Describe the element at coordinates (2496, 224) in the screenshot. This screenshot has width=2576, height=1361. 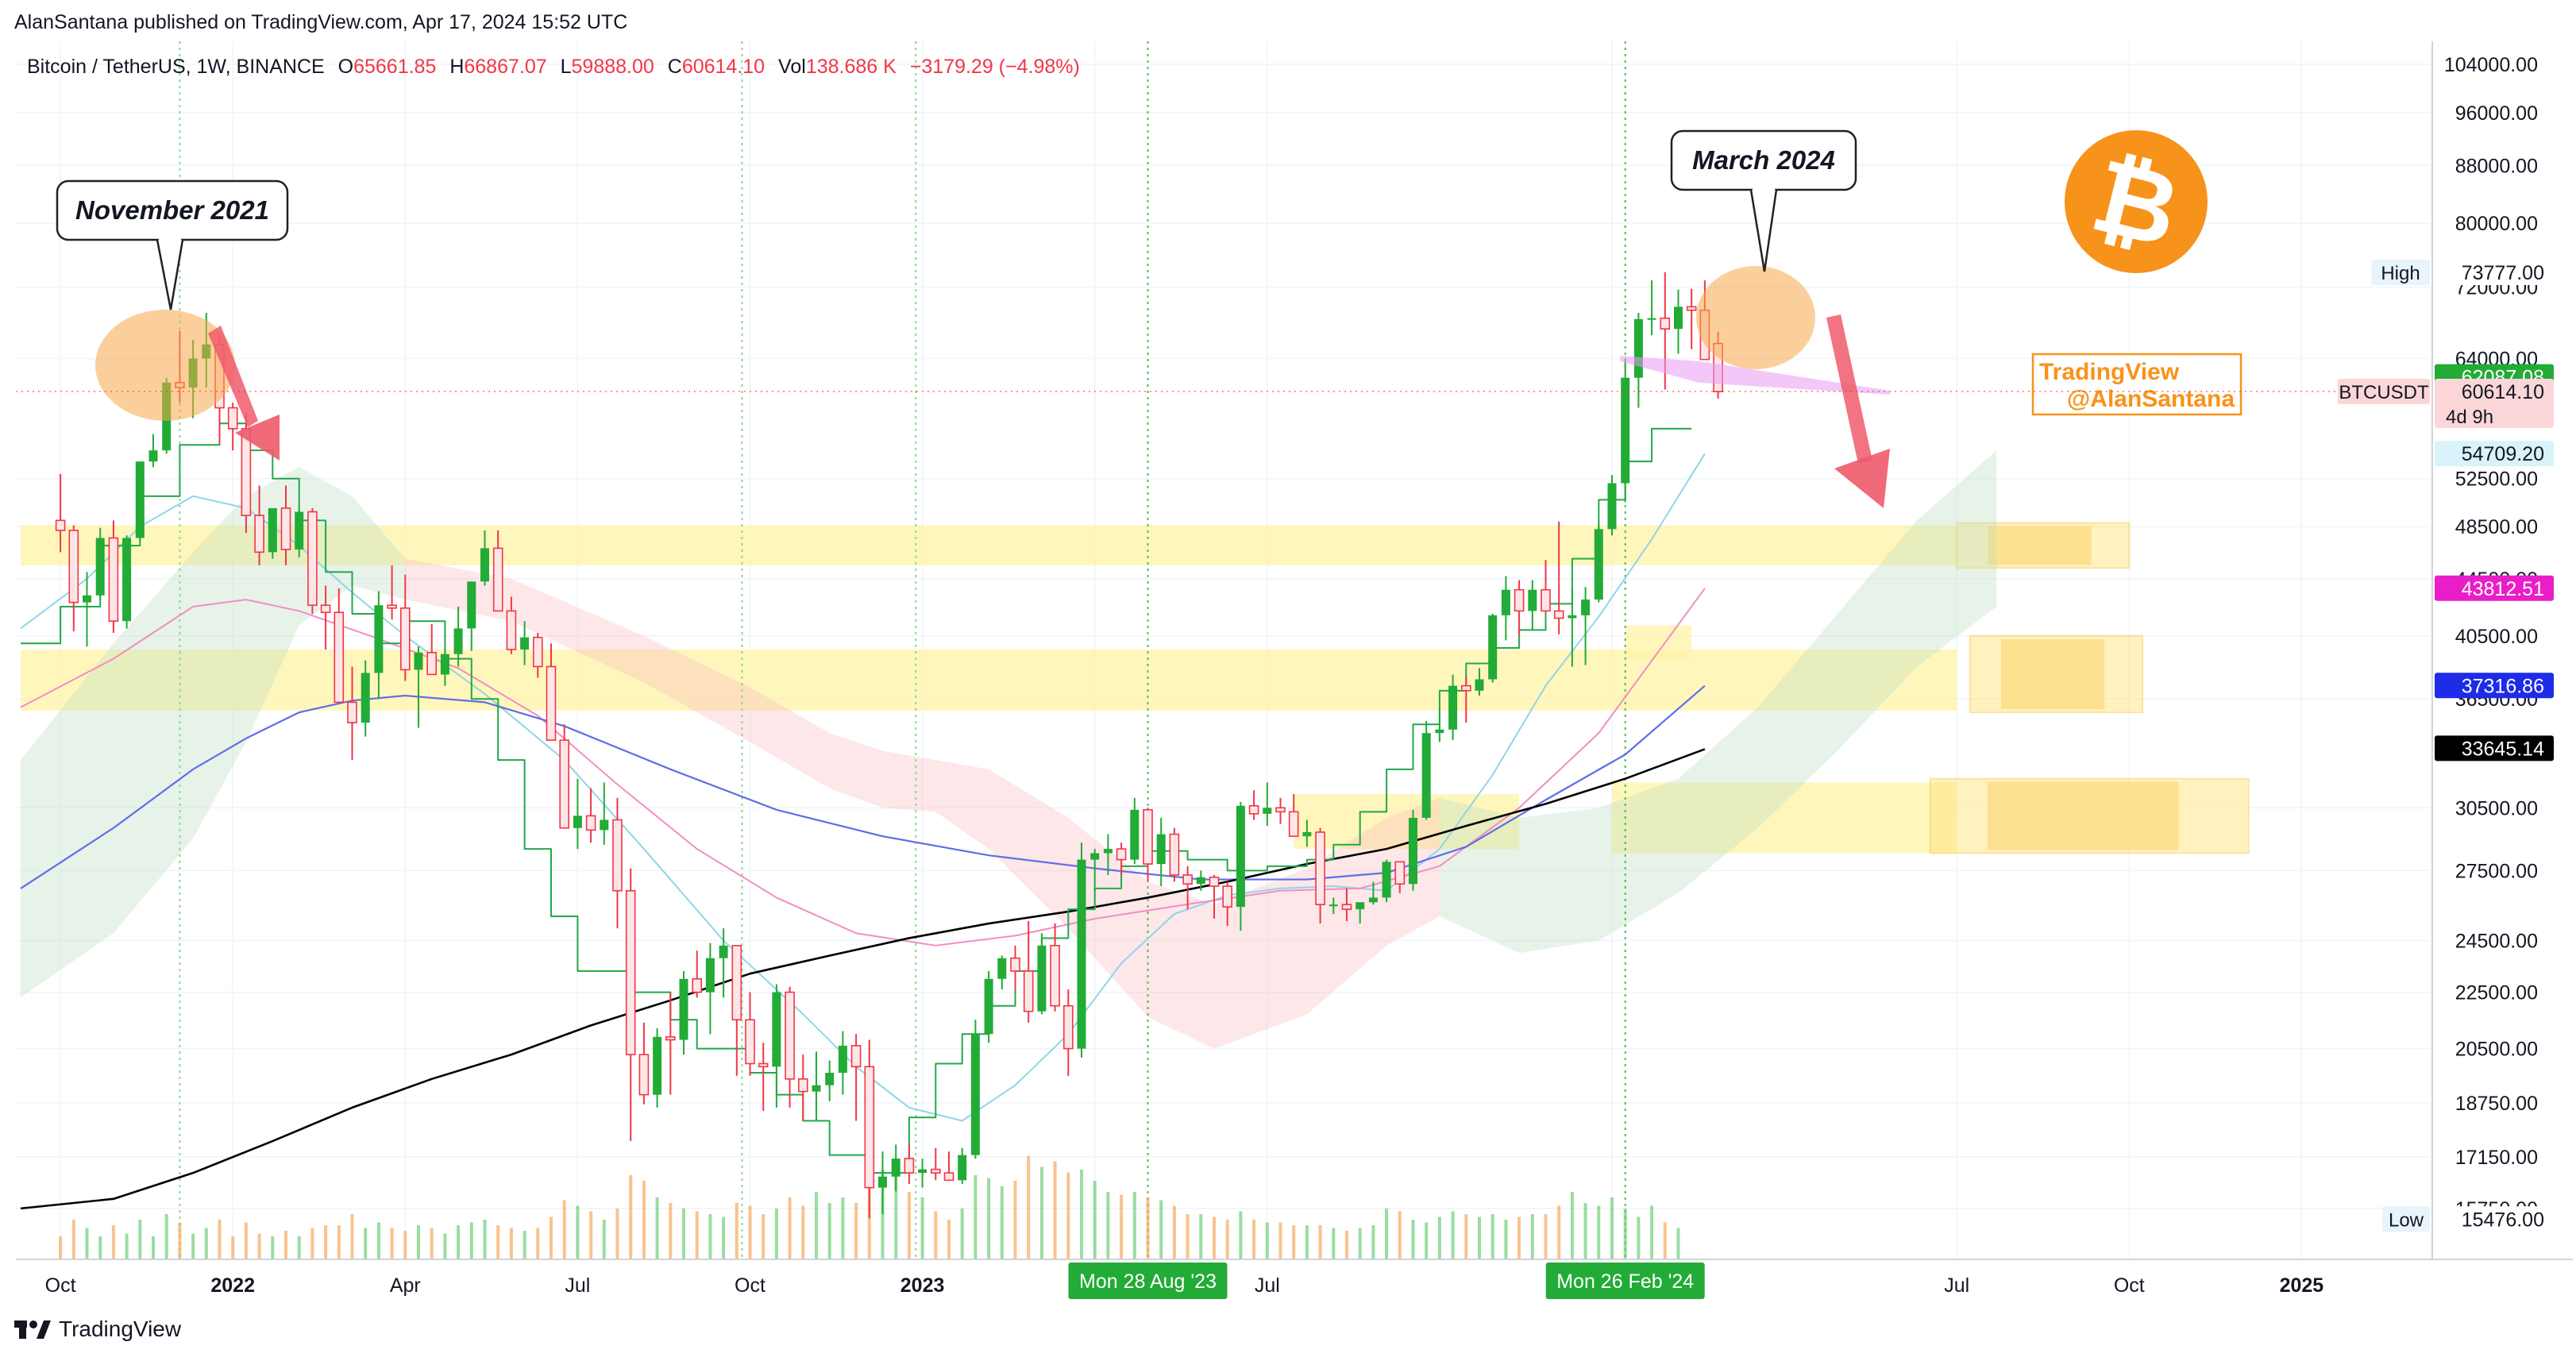
I see `price-tick-label: 80000.00` at that location.